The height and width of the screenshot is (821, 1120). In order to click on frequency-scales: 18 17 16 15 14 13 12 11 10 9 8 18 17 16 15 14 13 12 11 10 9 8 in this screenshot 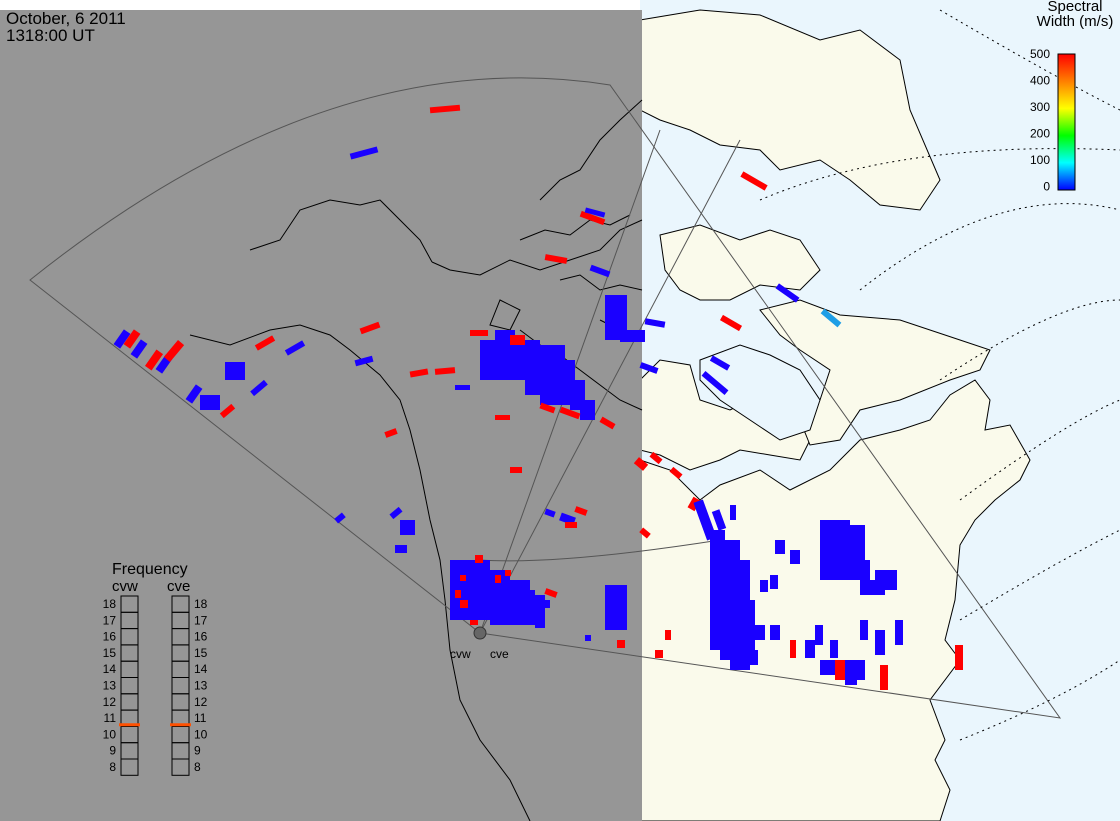, I will do `click(155, 685)`.